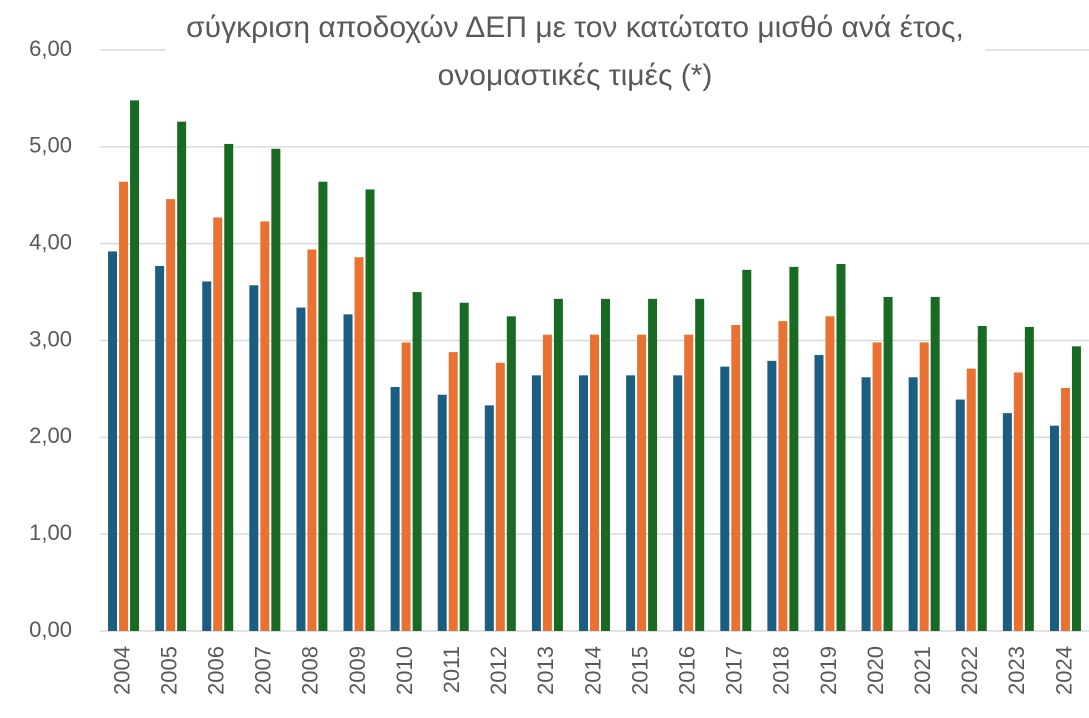 The height and width of the screenshot is (718, 1089). What do you see at coordinates (121, 670) in the screenshot?
I see `x-tick-label: 2004` at bounding box center [121, 670].